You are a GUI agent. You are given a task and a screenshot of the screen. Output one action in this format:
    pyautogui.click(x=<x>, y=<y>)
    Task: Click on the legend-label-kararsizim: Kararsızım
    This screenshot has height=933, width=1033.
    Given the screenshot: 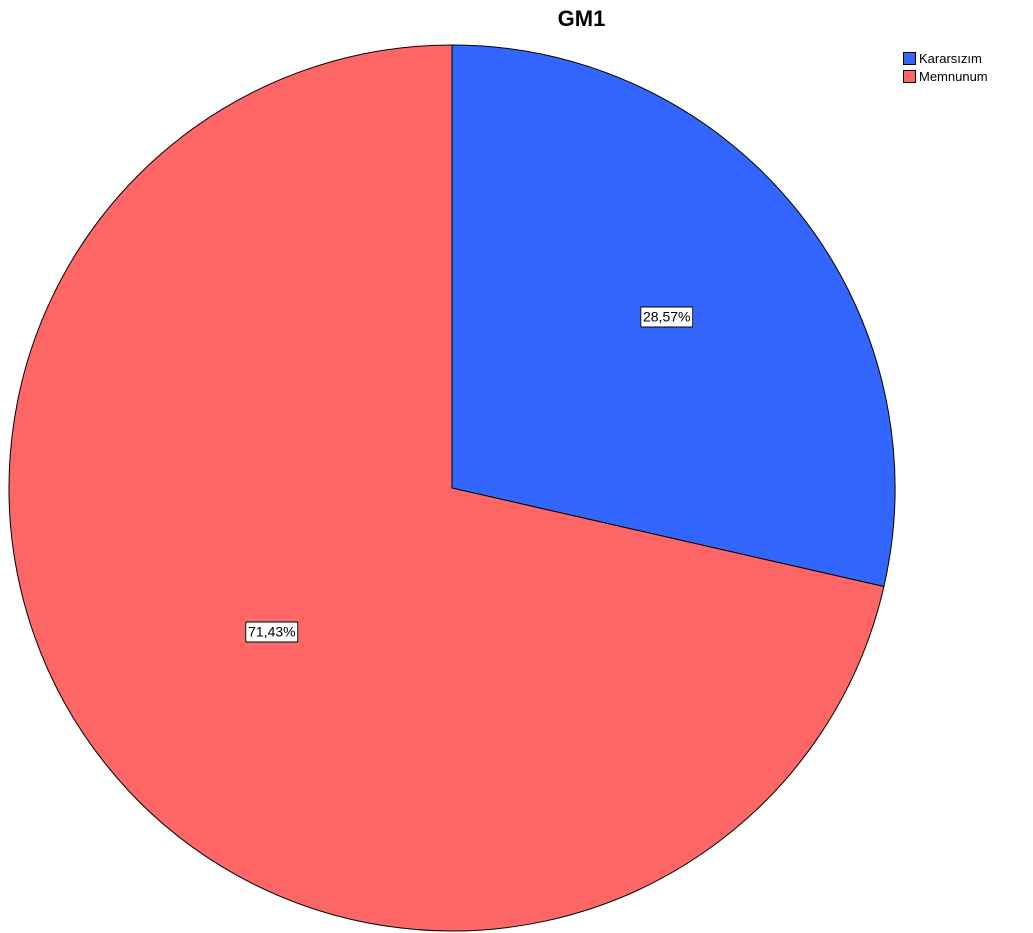 What is the action you would take?
    pyautogui.click(x=950, y=58)
    